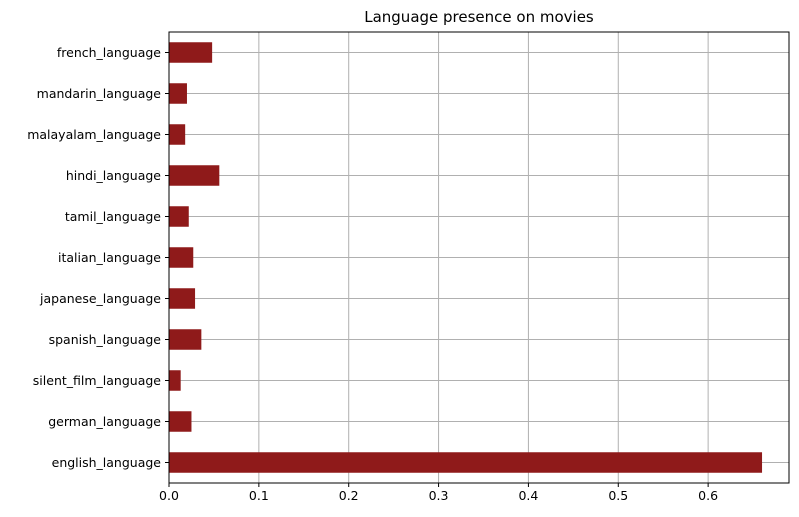 The image size is (799, 517). Describe the element at coordinates (349, 495) in the screenshot. I see `x-tick-label: 0.2` at that location.